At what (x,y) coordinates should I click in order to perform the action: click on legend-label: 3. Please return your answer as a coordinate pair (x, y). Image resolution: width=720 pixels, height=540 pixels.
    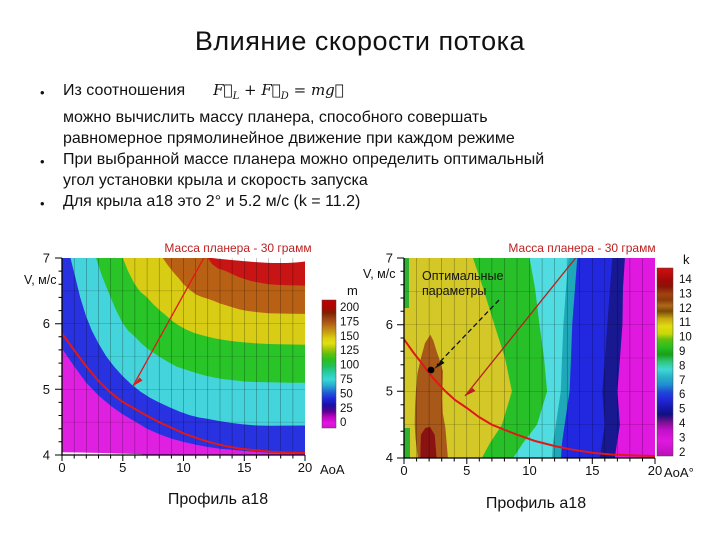
    Looking at the image, I should click on (682, 438).